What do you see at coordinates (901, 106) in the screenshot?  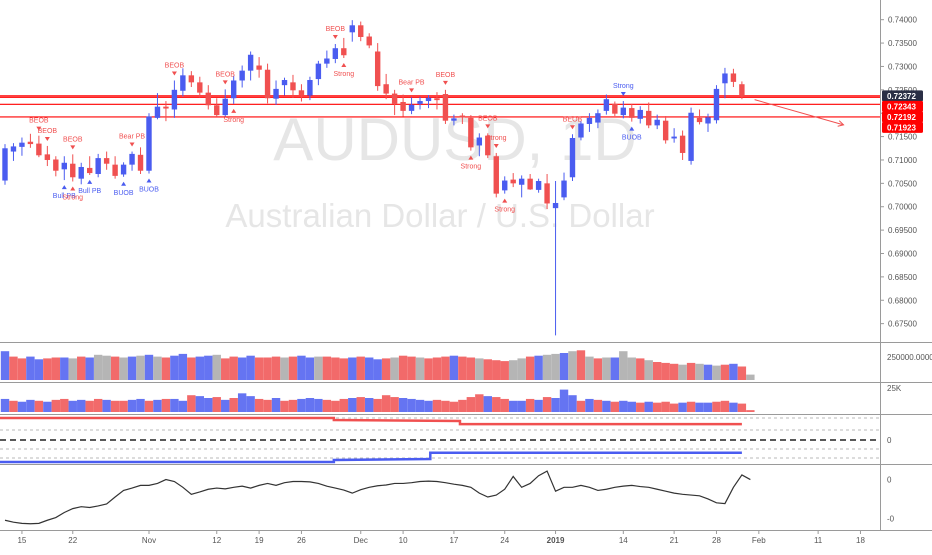 I see `level-badge-label: 0.72343` at bounding box center [901, 106].